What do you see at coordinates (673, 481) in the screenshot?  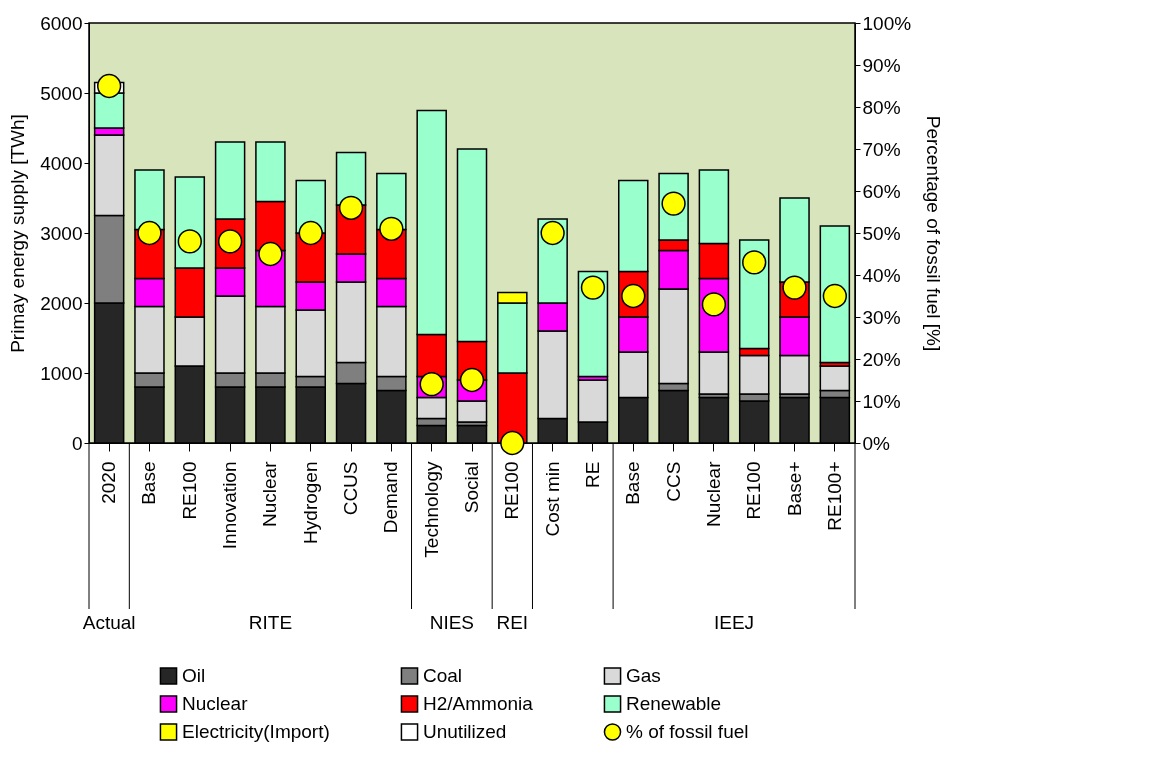 I see `x-tick-label: CCS` at bounding box center [673, 481].